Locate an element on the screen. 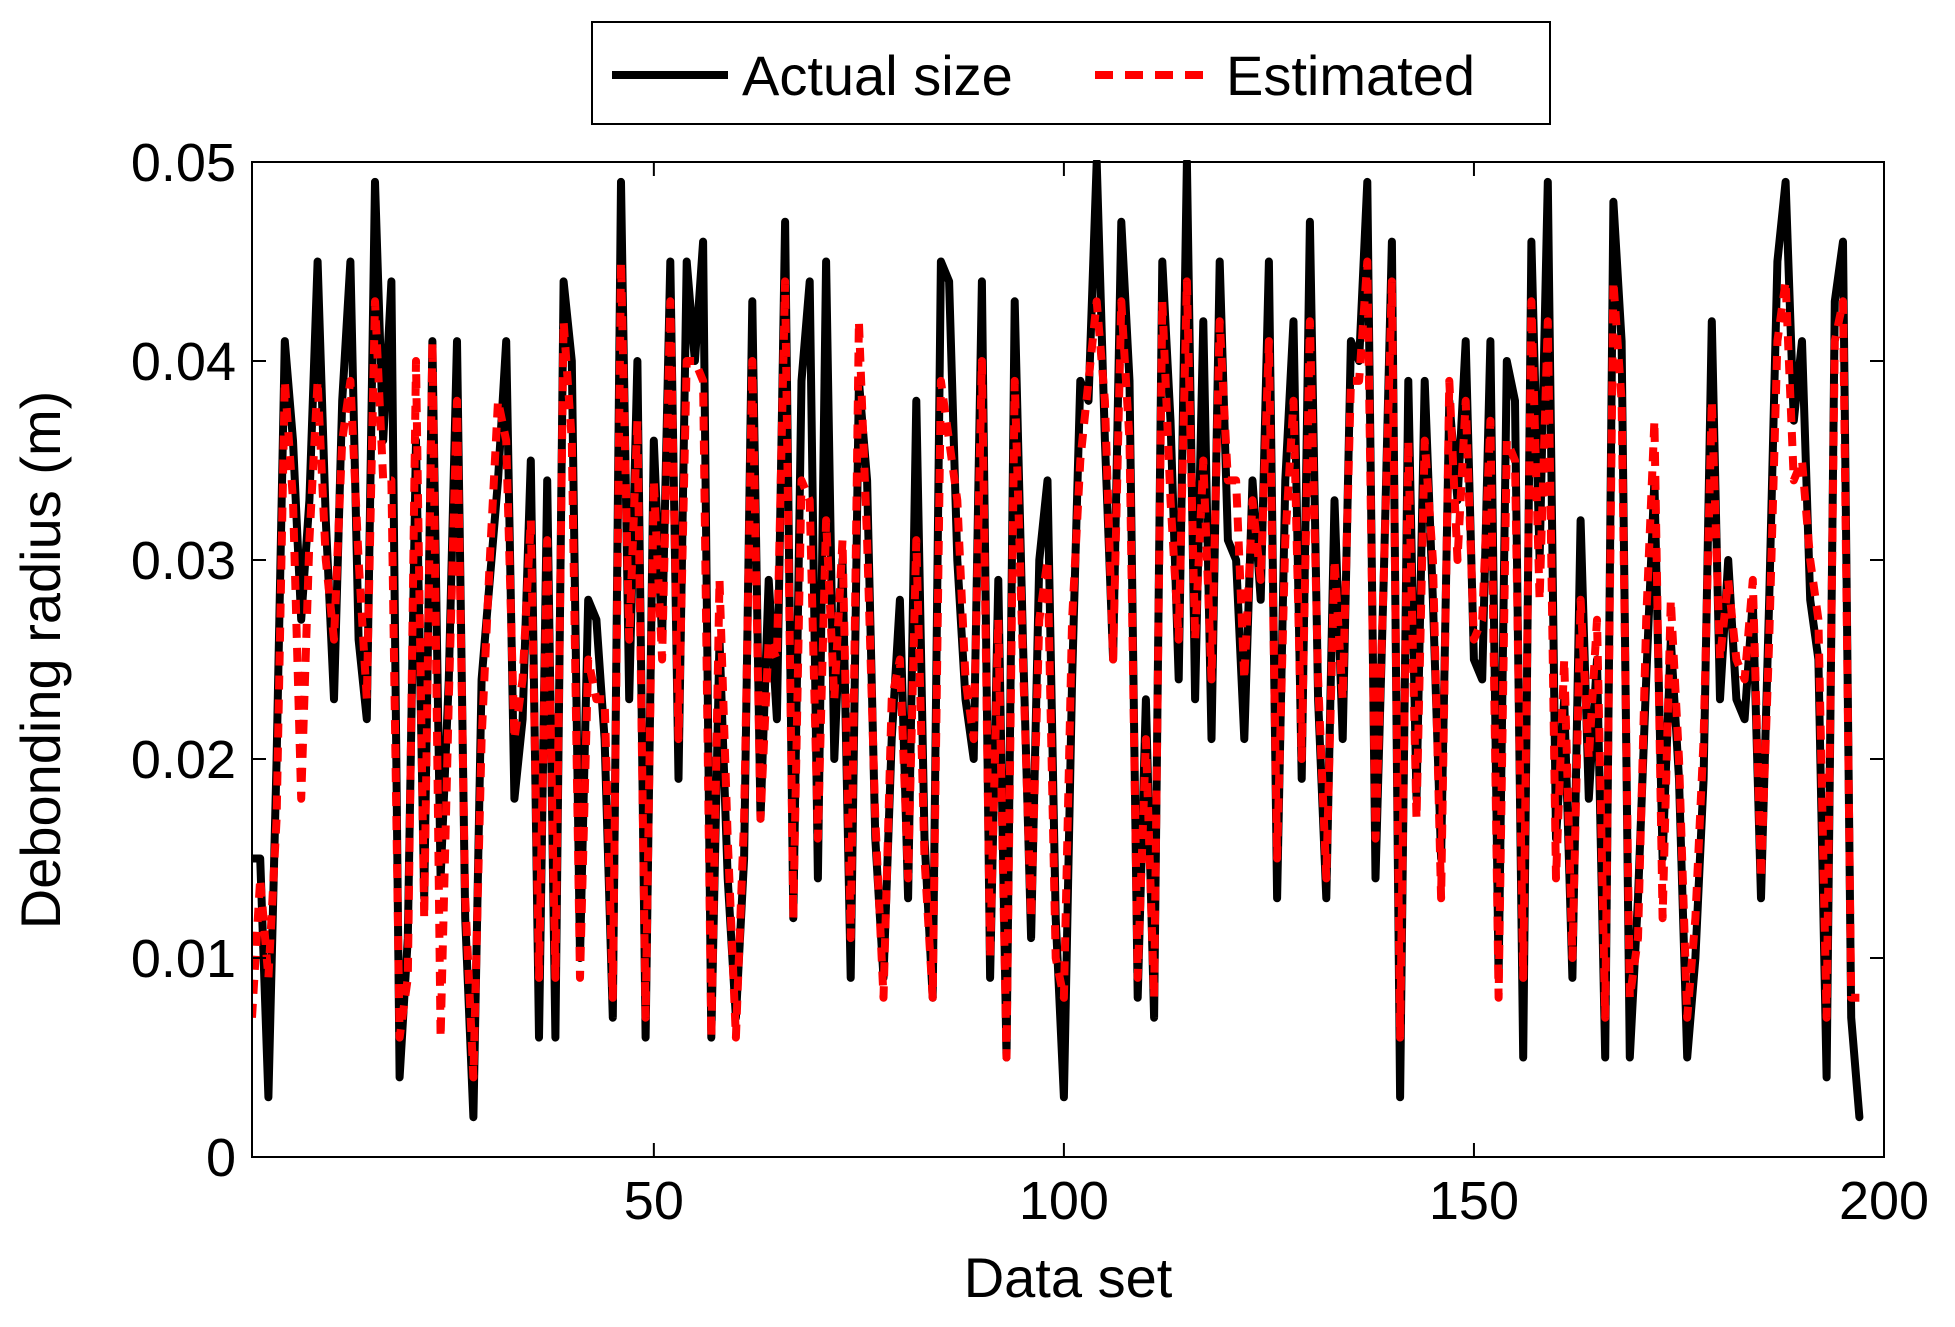 The height and width of the screenshot is (1327, 1955). y-tick-label: 0.03 is located at coordinates (183, 561).